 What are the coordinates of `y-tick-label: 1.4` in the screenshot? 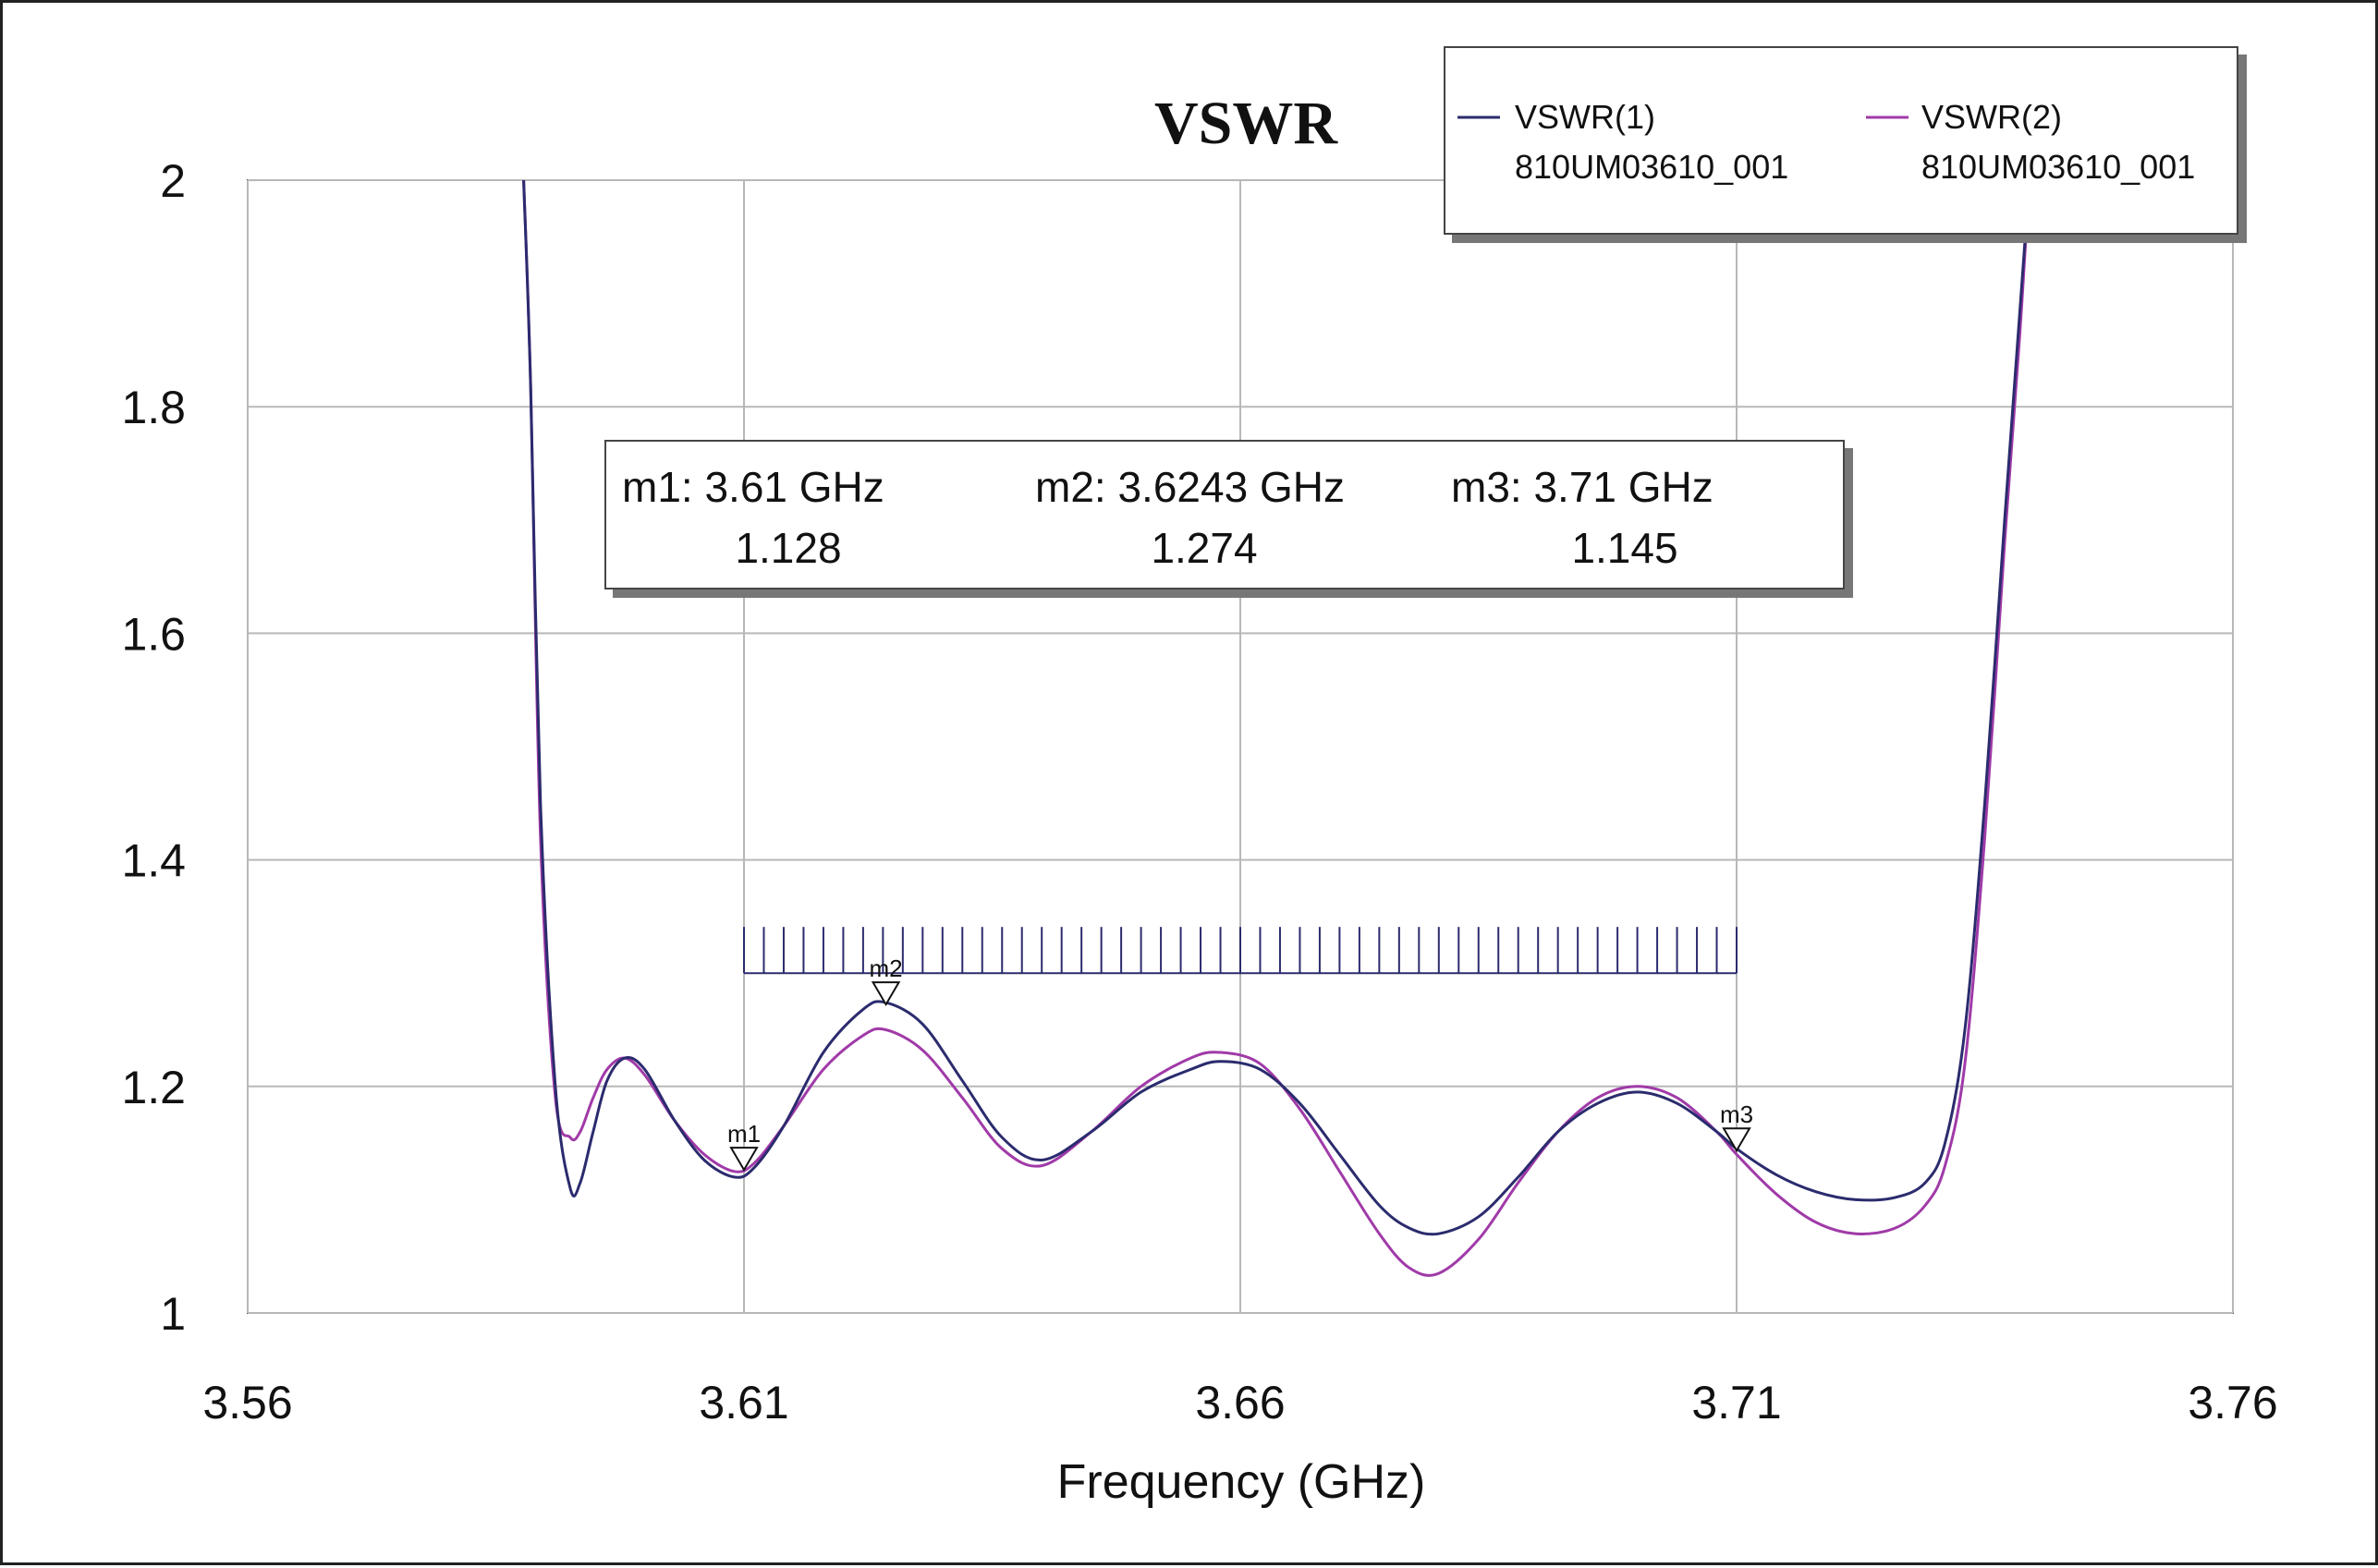 It's located at (153, 861).